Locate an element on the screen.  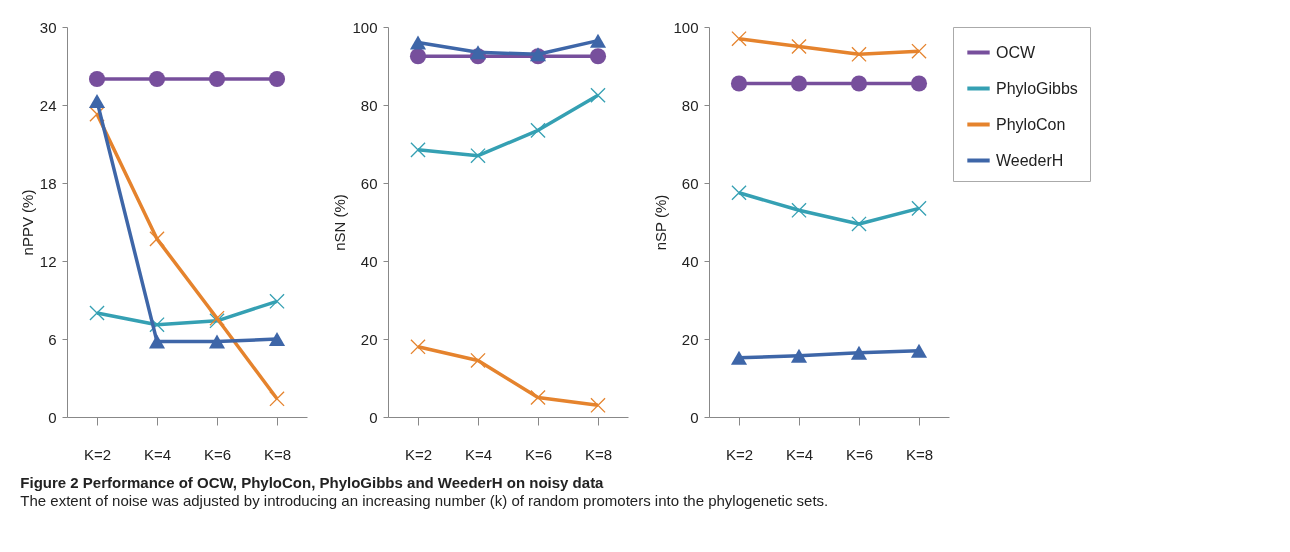
y-tick-label: 24 is located at coordinates (48, 105).